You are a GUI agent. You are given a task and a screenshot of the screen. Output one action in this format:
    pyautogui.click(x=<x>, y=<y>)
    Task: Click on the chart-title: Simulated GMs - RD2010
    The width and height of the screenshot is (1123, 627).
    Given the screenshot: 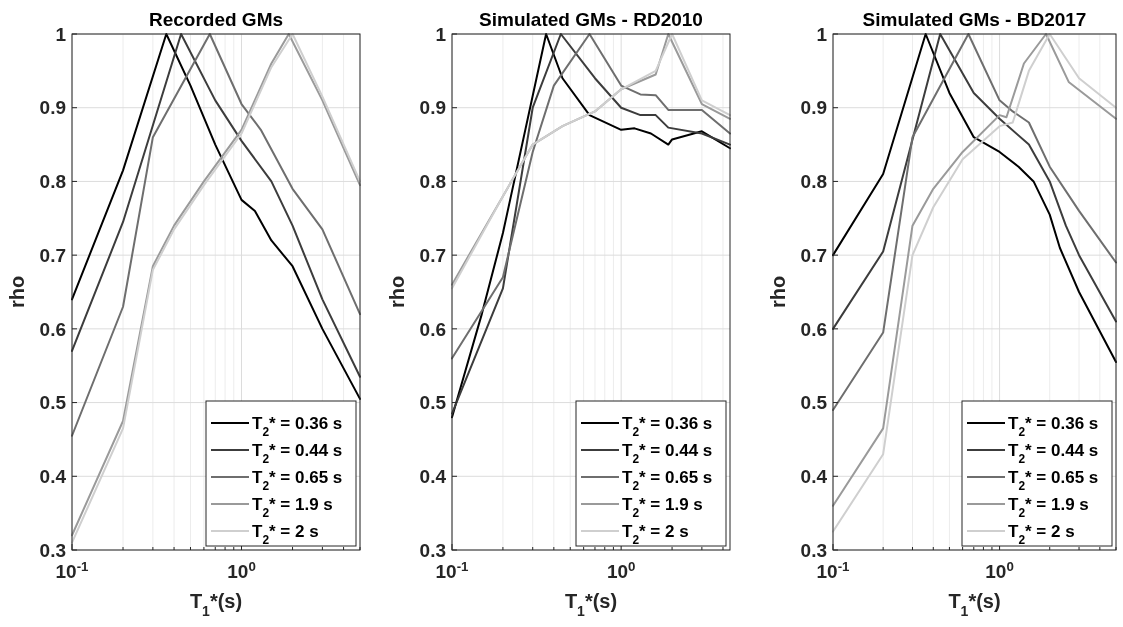 What is the action you would take?
    pyautogui.click(x=591, y=19)
    